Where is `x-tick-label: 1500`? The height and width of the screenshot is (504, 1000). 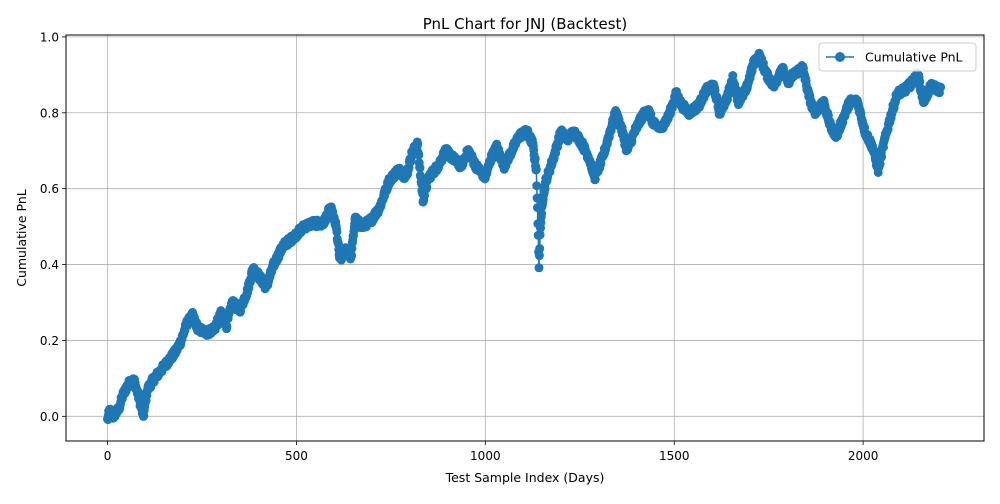
x-tick-label: 1500 is located at coordinates (674, 456).